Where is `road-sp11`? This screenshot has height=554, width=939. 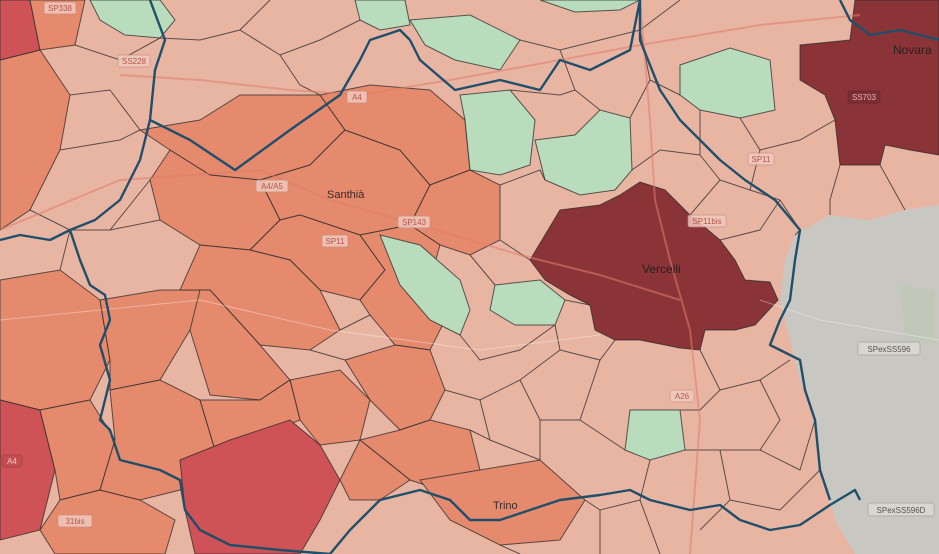
road-sp11 is located at coordinates (490, 55).